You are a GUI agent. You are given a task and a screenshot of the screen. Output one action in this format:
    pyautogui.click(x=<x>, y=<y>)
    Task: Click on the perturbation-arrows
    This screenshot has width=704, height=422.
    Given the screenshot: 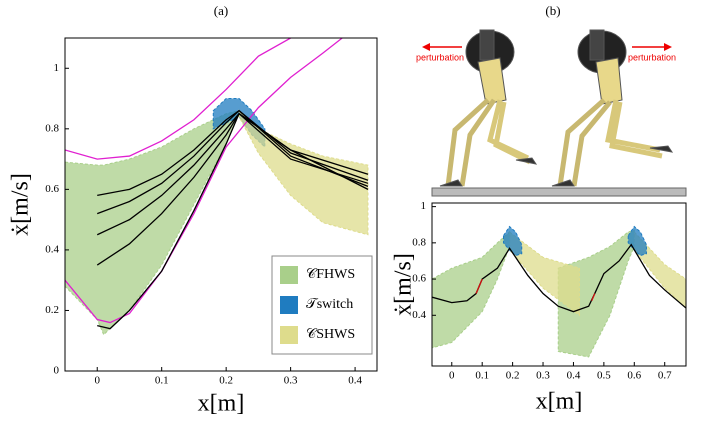 What is the action you would take?
    pyautogui.click(x=547, y=47)
    